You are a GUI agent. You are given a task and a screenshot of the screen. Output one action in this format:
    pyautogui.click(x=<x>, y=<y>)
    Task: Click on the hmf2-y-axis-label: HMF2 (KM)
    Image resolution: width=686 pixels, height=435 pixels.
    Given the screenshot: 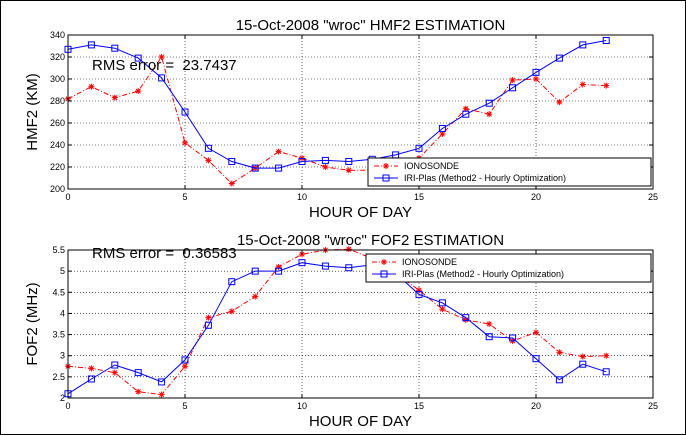 What is the action you would take?
    pyautogui.click(x=32, y=112)
    